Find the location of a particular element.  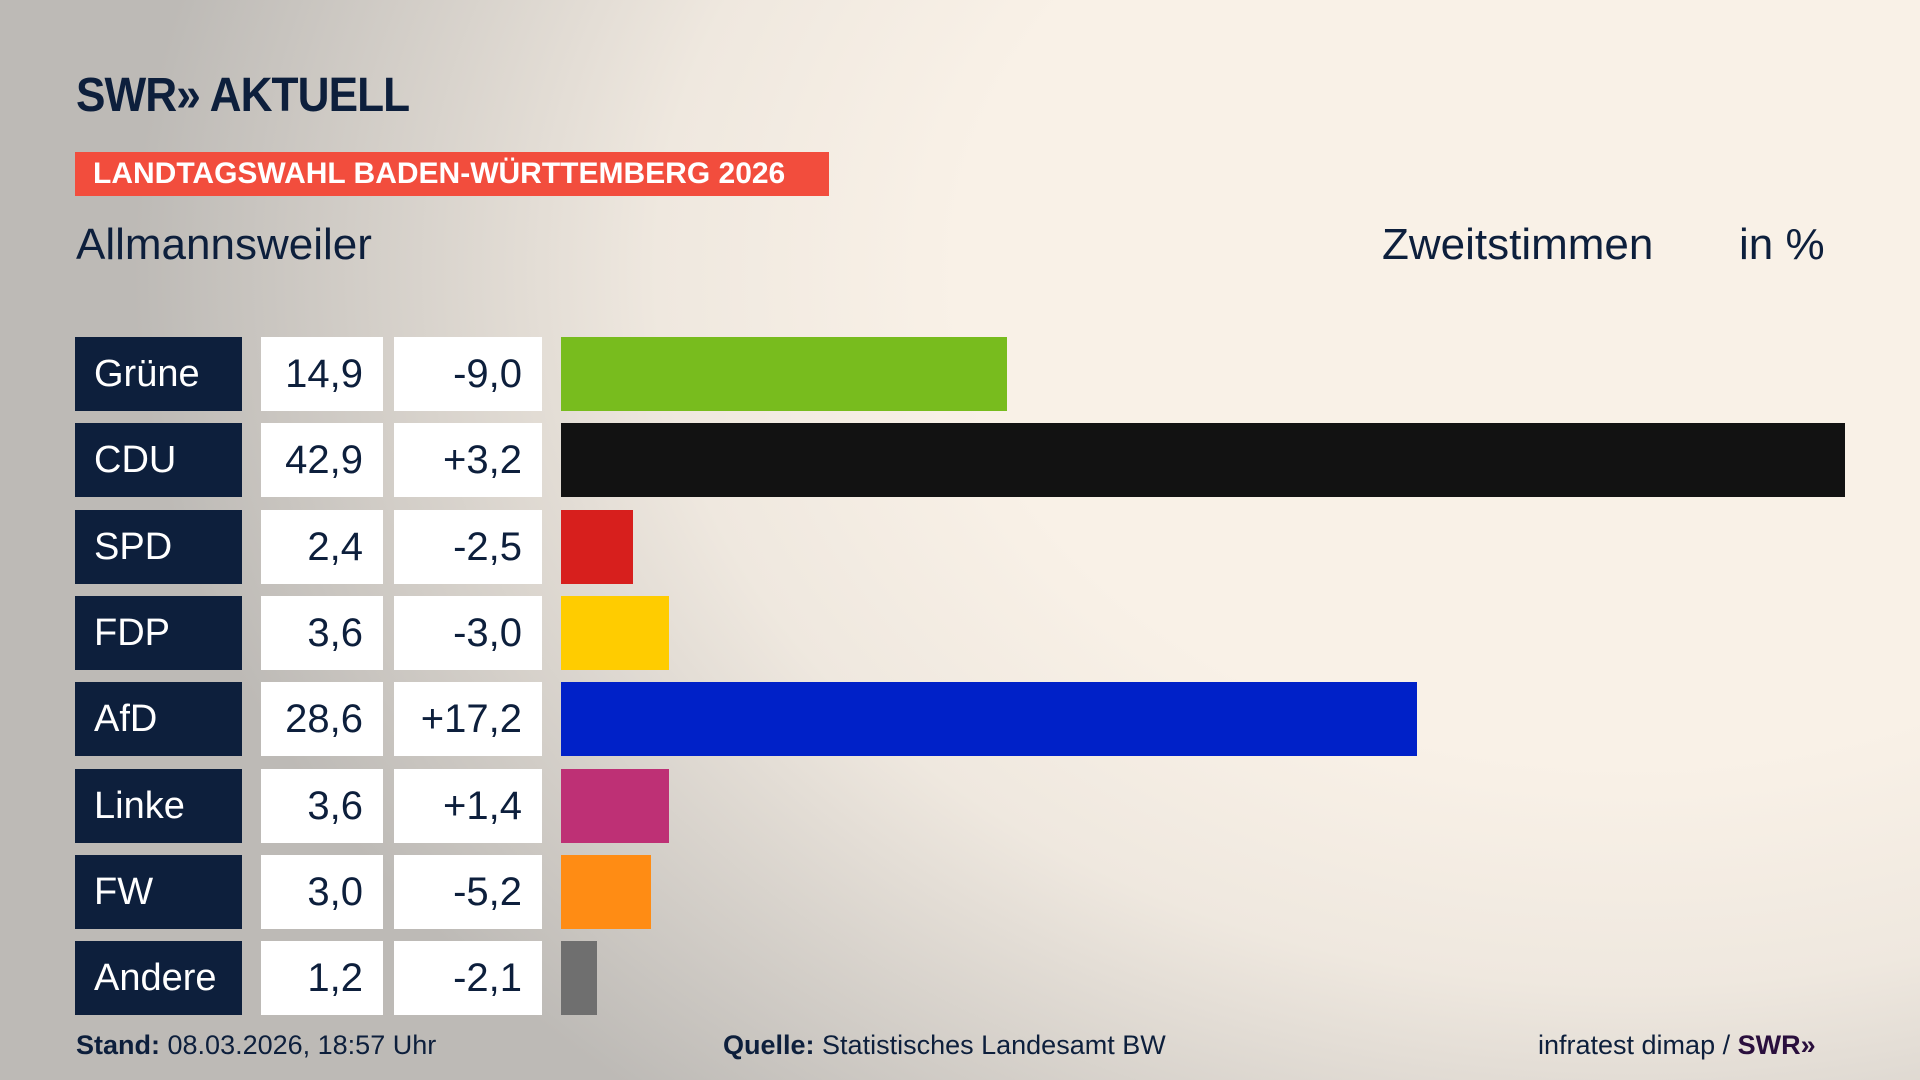

place-title: Allmannsweiler is located at coordinates (224, 244).